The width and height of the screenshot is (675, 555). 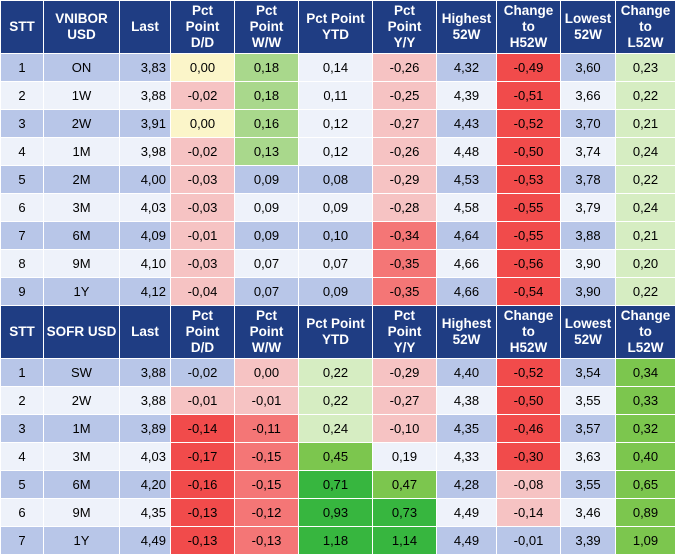 I want to click on cell-change-to-h52w: -0,56, so click(x=529, y=264).